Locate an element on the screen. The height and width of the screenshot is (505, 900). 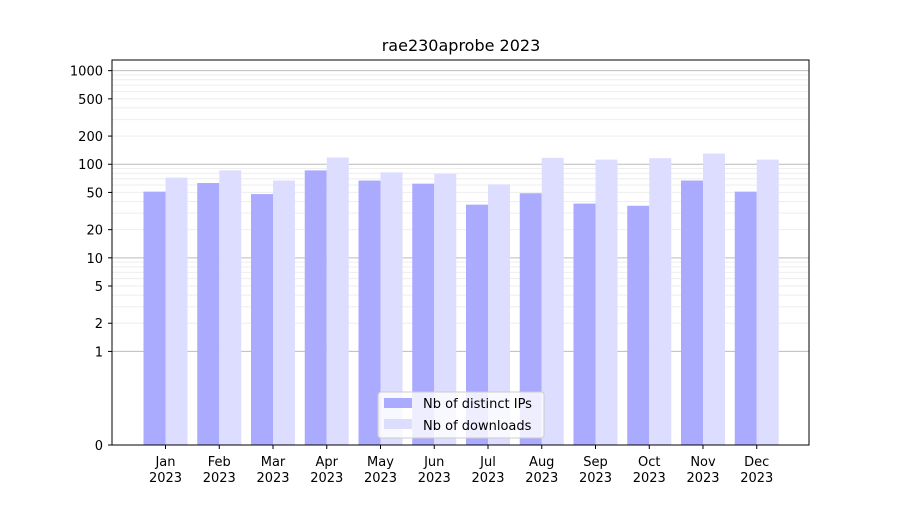
legend-box is located at coordinates (461, 415).